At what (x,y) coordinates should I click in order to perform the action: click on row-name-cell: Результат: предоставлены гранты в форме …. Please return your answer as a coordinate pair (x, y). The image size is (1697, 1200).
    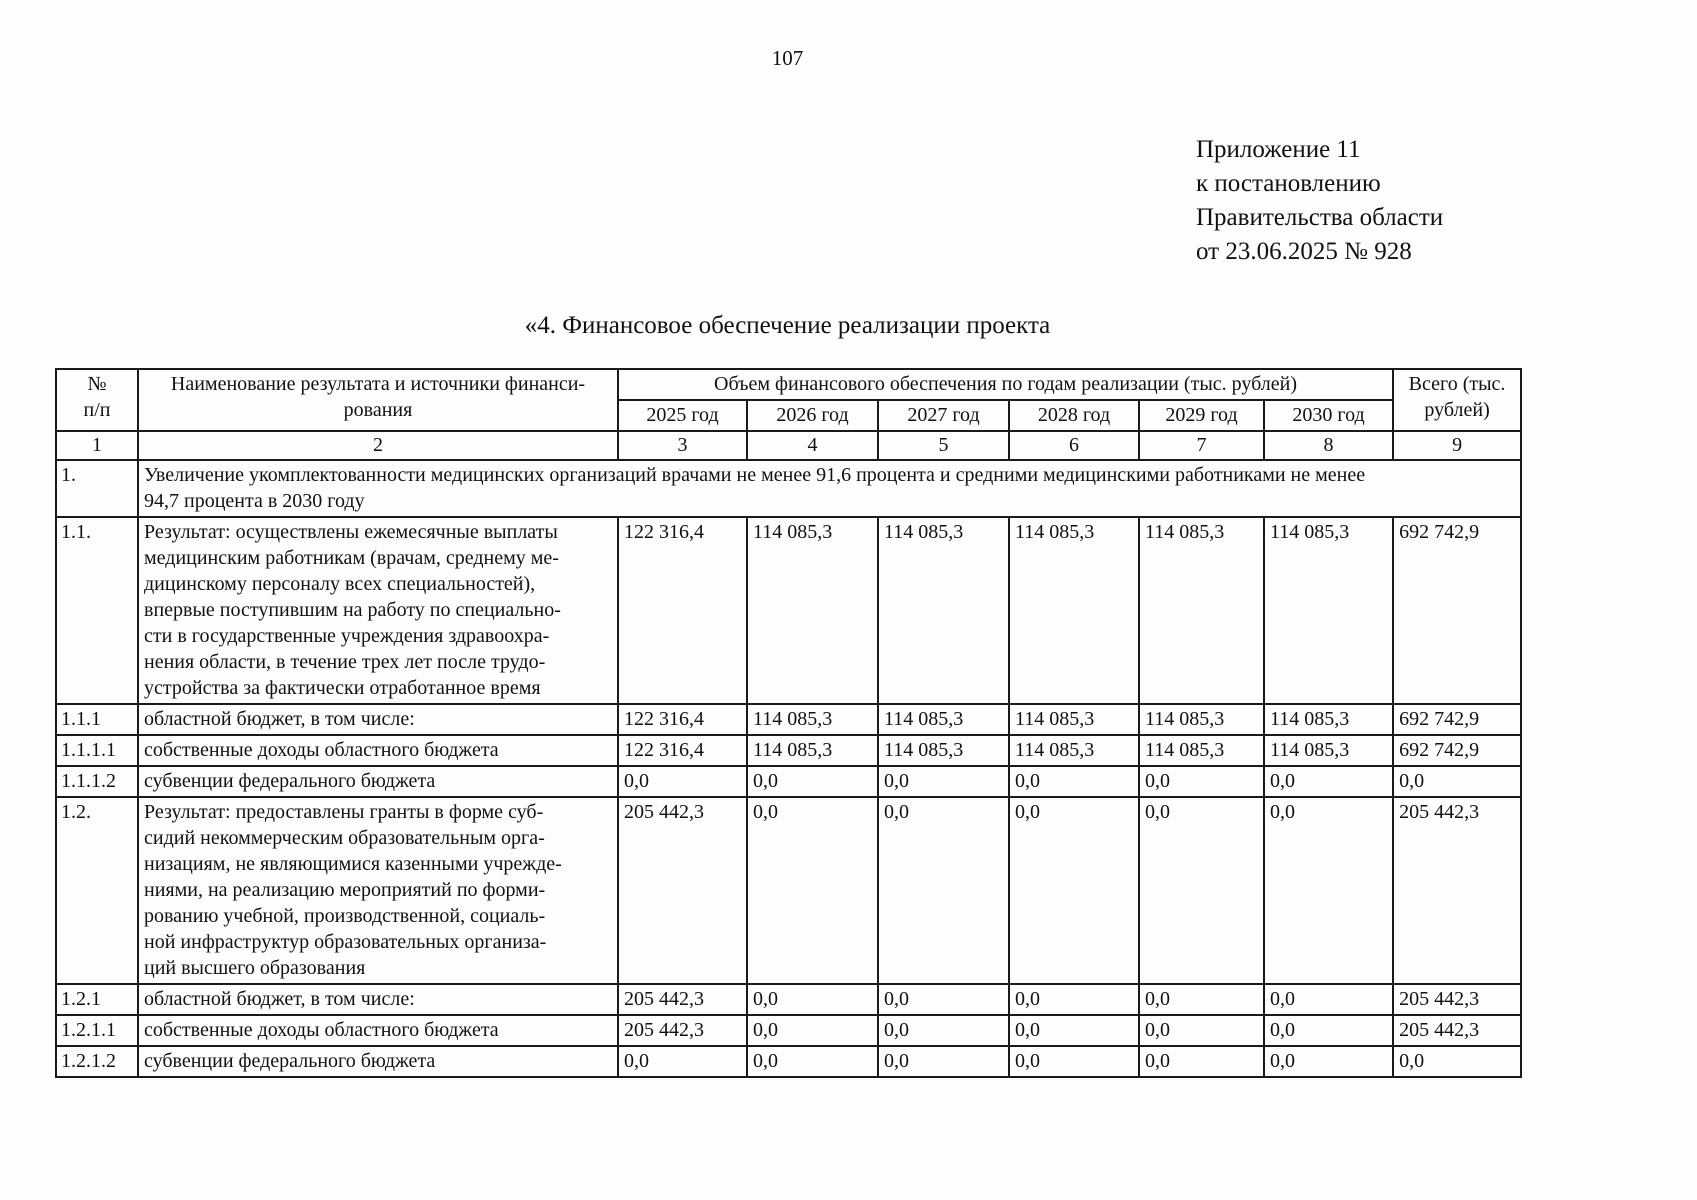
    Looking at the image, I should click on (378, 890).